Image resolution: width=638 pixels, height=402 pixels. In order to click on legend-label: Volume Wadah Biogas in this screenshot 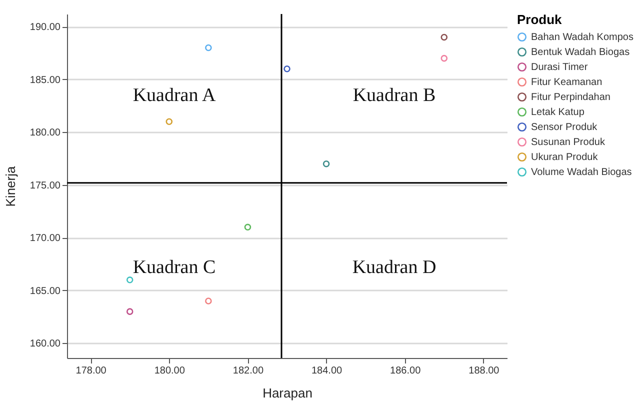, I will do `click(581, 172)`.